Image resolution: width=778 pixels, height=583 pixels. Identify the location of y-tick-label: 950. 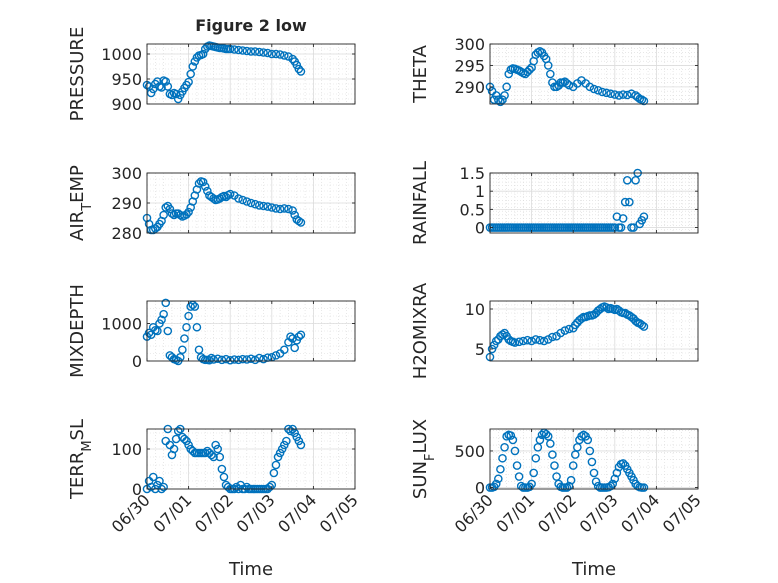
(126, 79).